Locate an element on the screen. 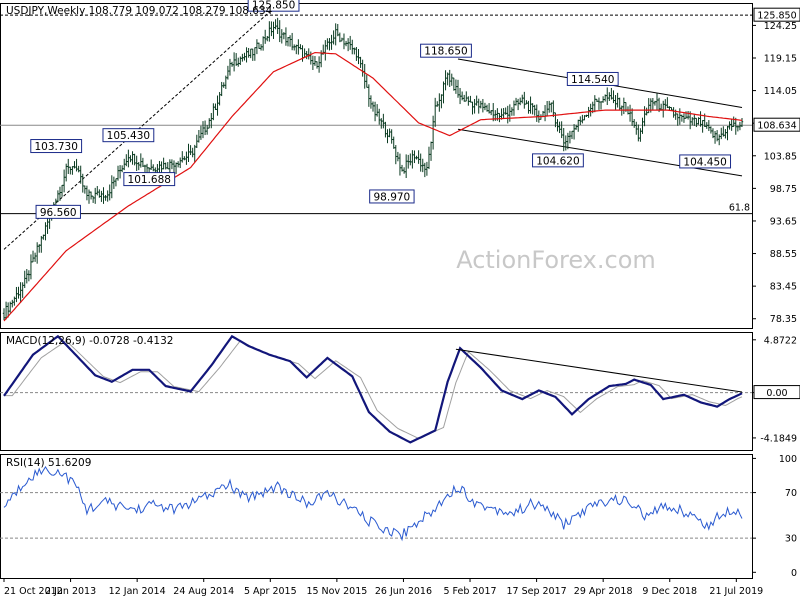  x-axis-label: 15 Nov 2015 is located at coordinates (336, 591).